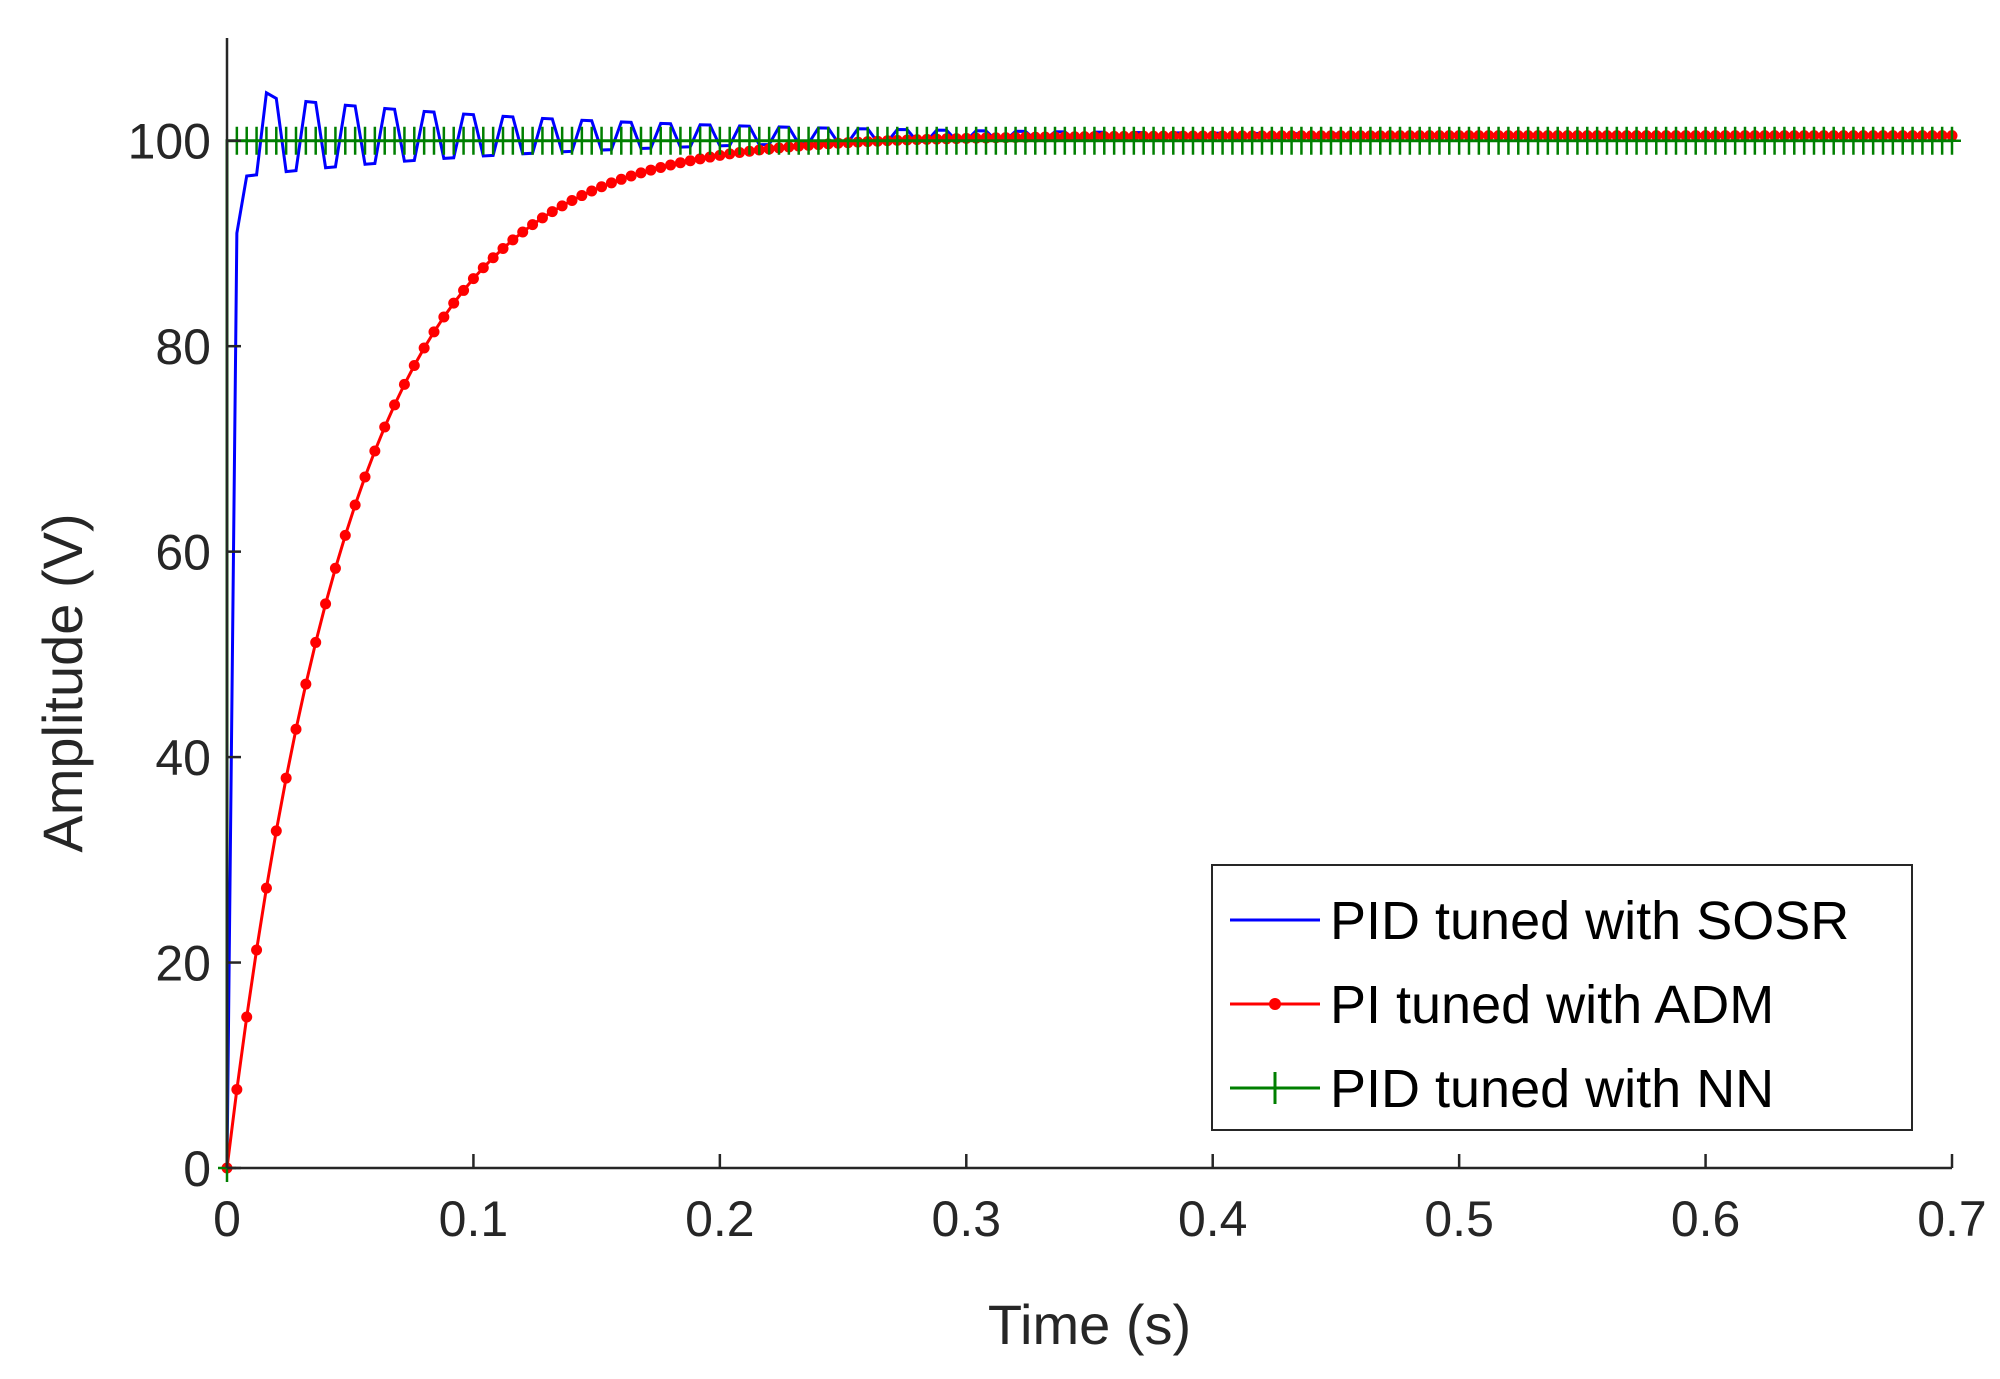 The width and height of the screenshot is (2000, 1379). Describe the element at coordinates (183, 964) in the screenshot. I see `y-tick-label: 20` at that location.